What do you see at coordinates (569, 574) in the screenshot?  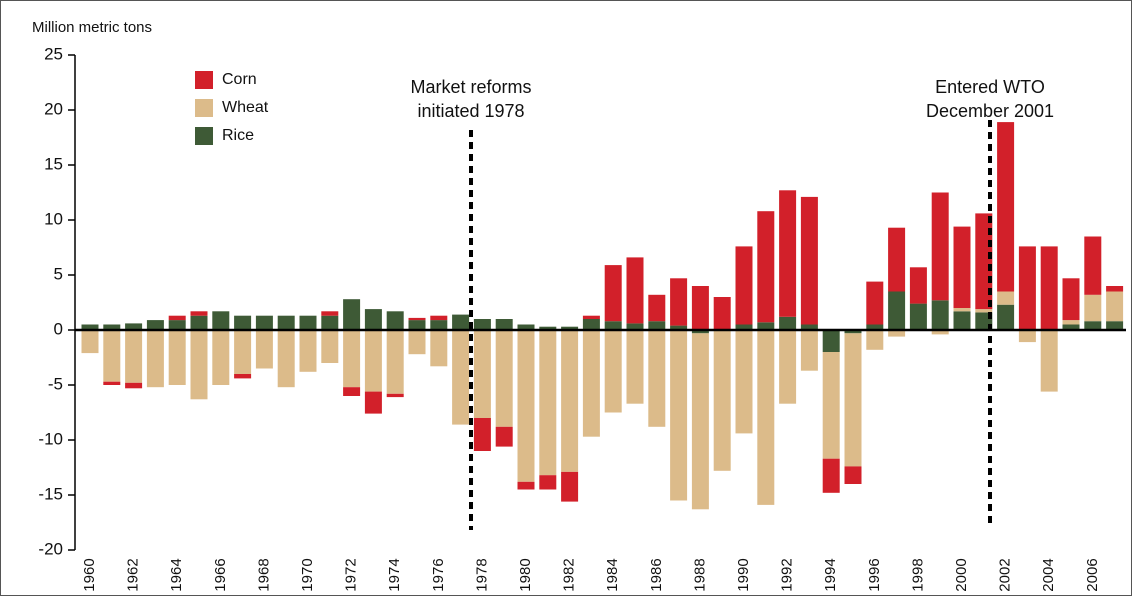 I see `x-tick-label: 1982` at bounding box center [569, 574].